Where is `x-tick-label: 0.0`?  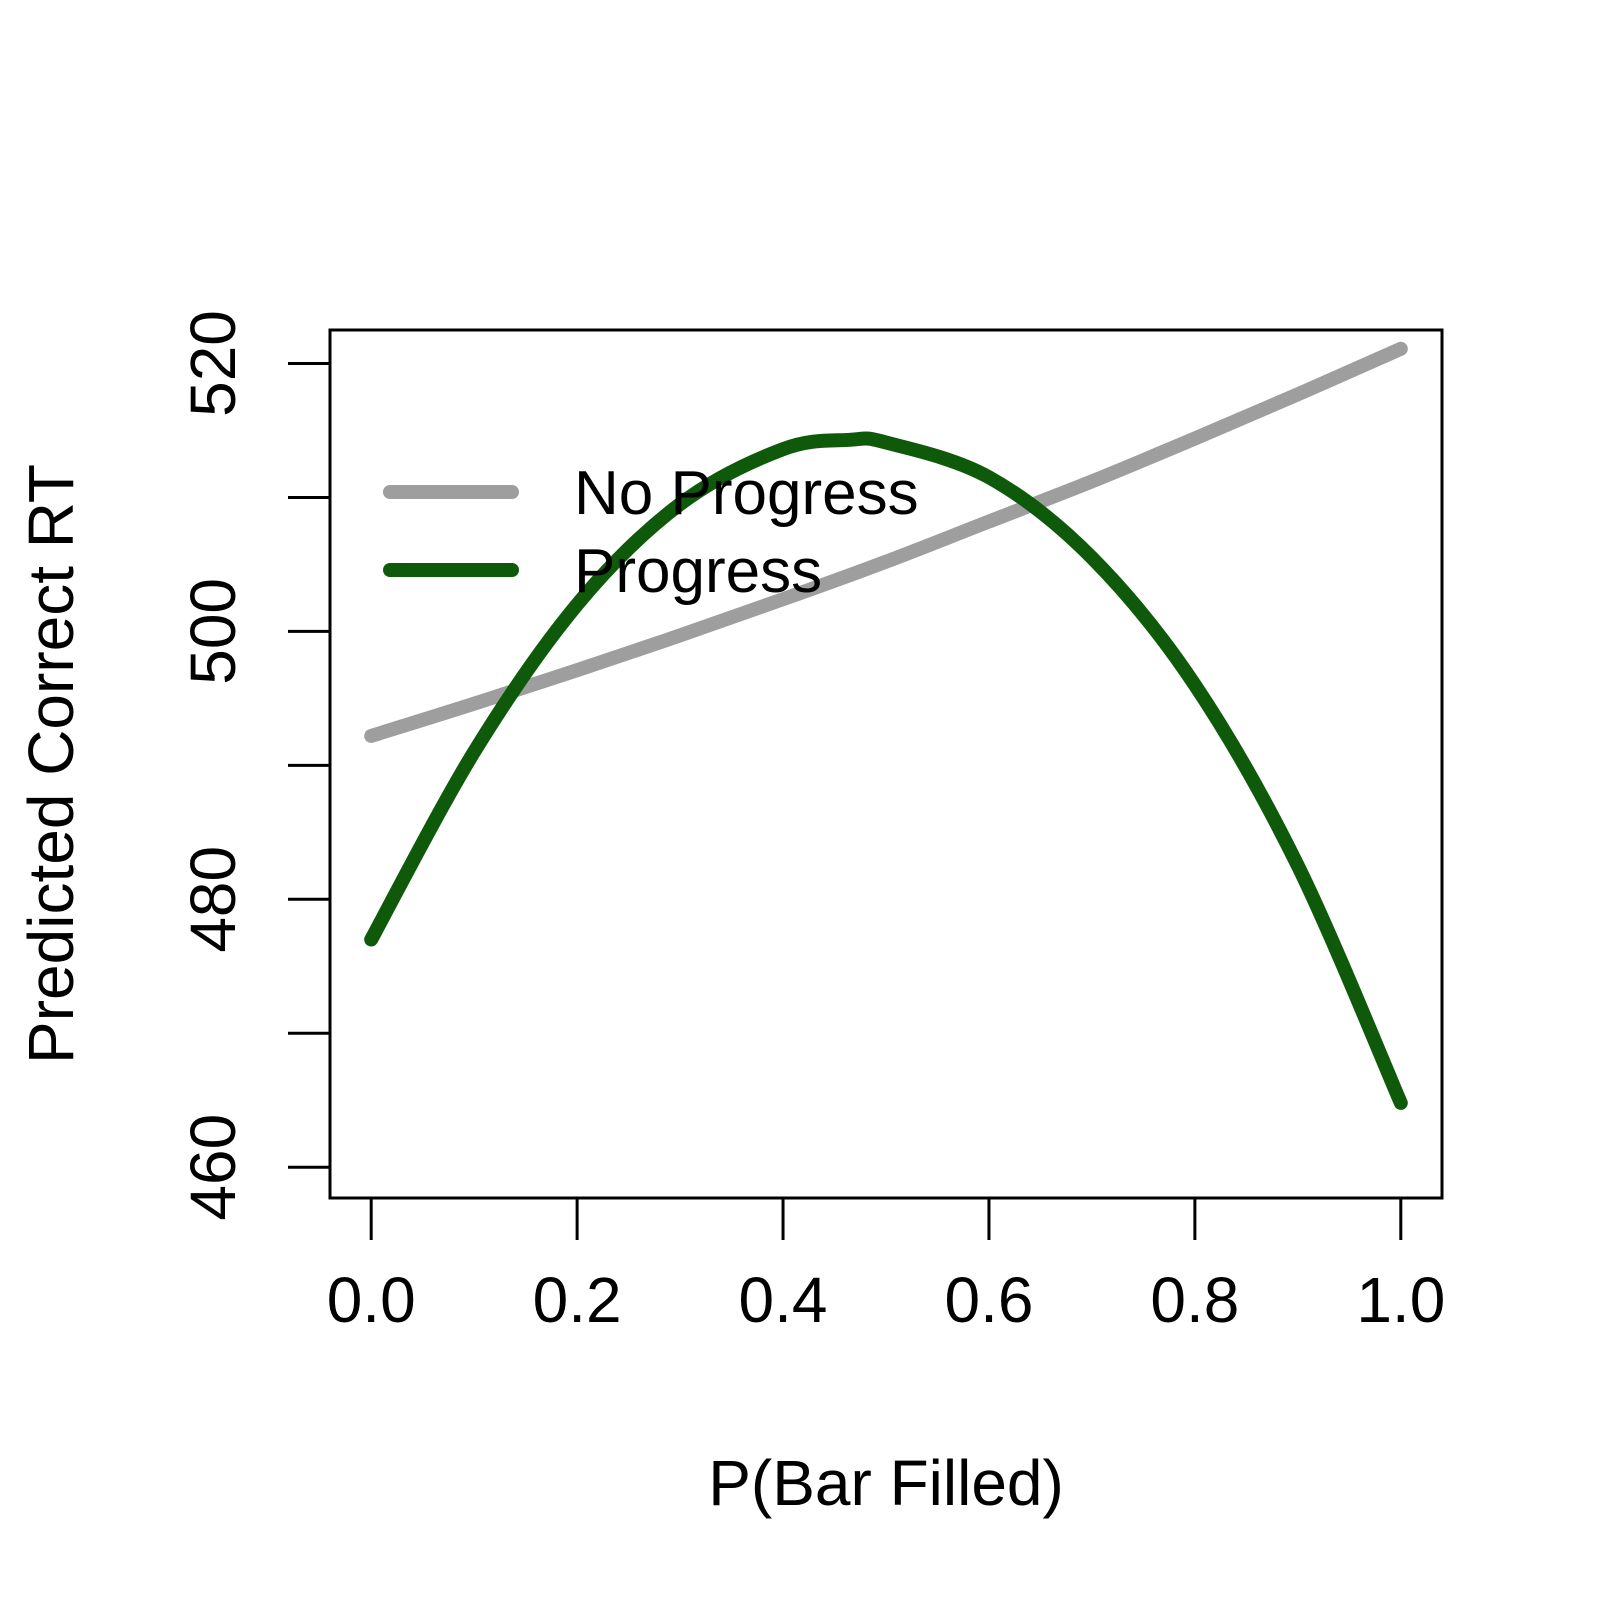 x-tick-label: 0.0 is located at coordinates (371, 1300).